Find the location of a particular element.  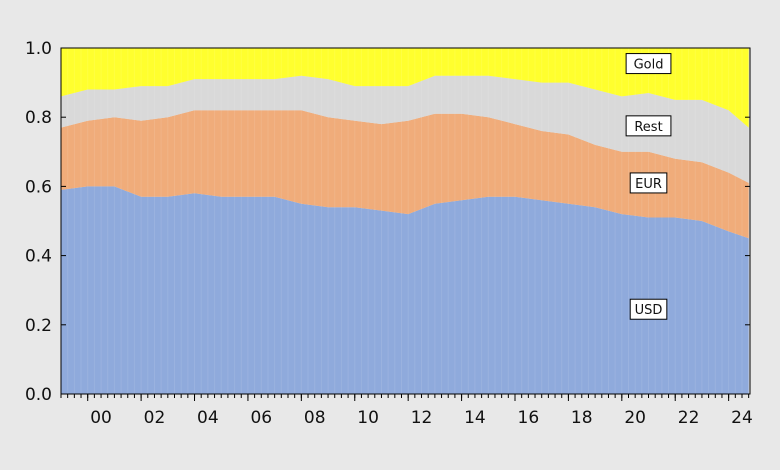

x-tick-label: 08 is located at coordinates (315, 418).